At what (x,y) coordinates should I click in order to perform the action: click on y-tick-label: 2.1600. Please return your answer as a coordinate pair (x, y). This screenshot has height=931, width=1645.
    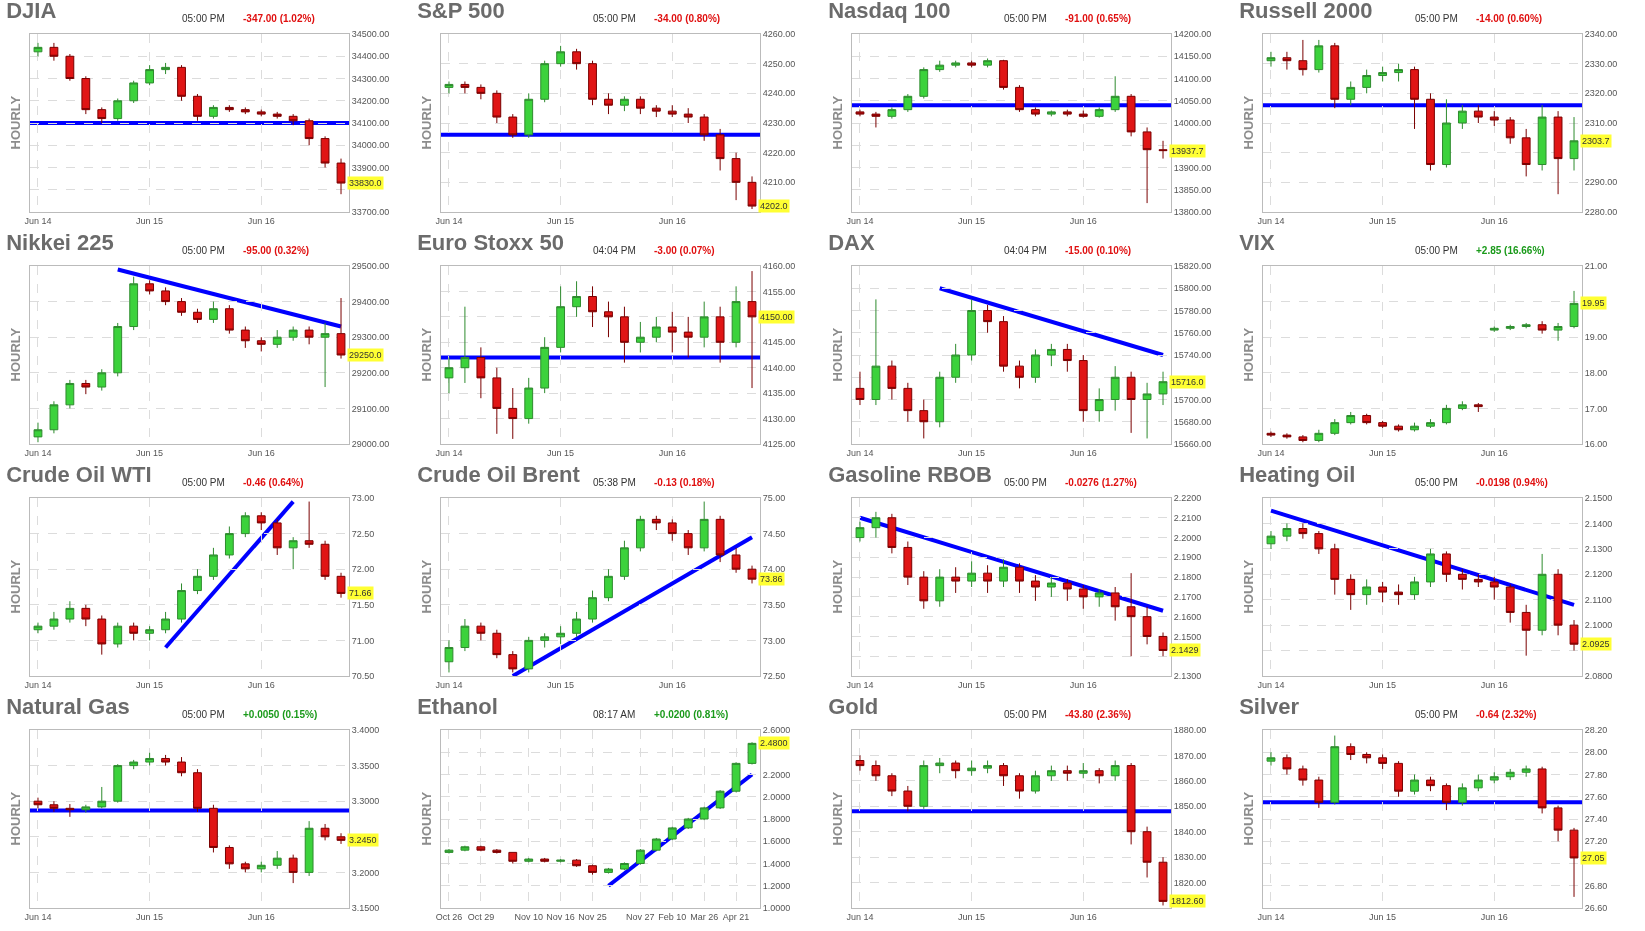
    Looking at the image, I should click on (1187, 616).